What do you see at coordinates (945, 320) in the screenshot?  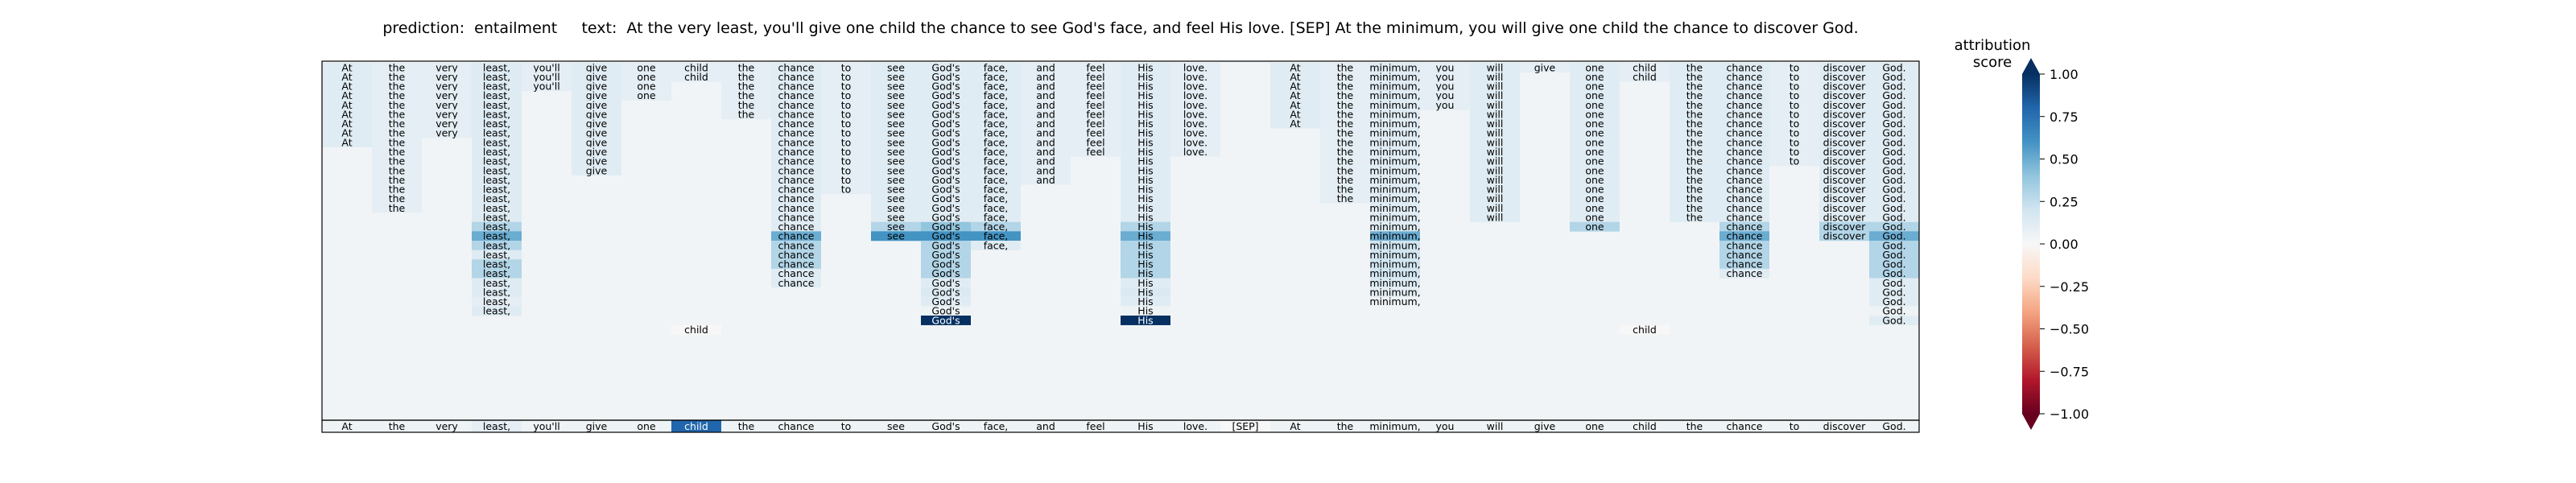 I see `heatmap-cell: God's` at bounding box center [945, 320].